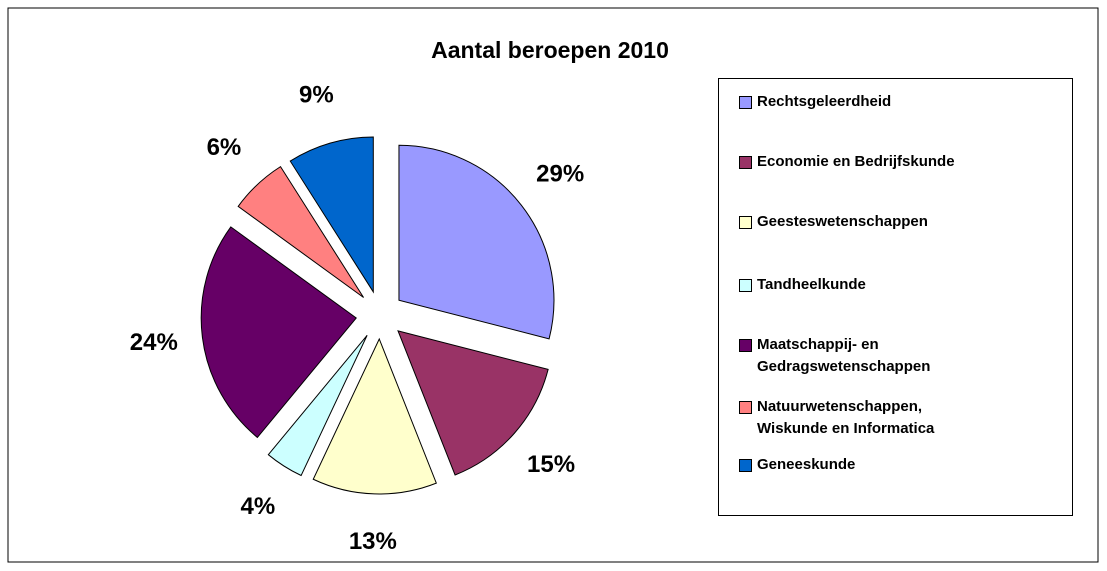 This screenshot has width=1107, height=571. I want to click on data-label: 15%, so click(551, 464).